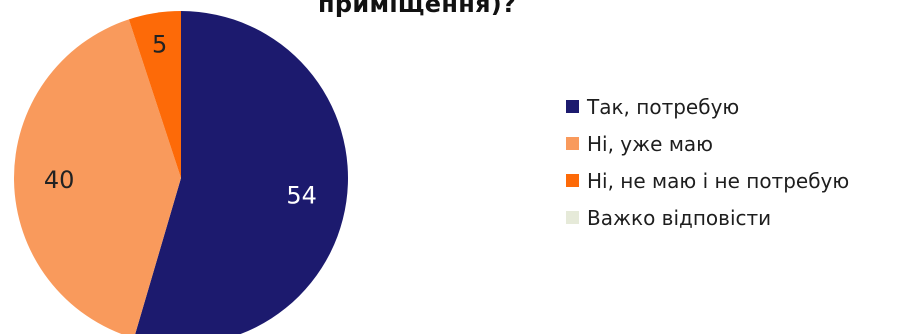 This screenshot has height=334, width=919. I want to click on legend-label: Так, потребую, so click(663, 106).